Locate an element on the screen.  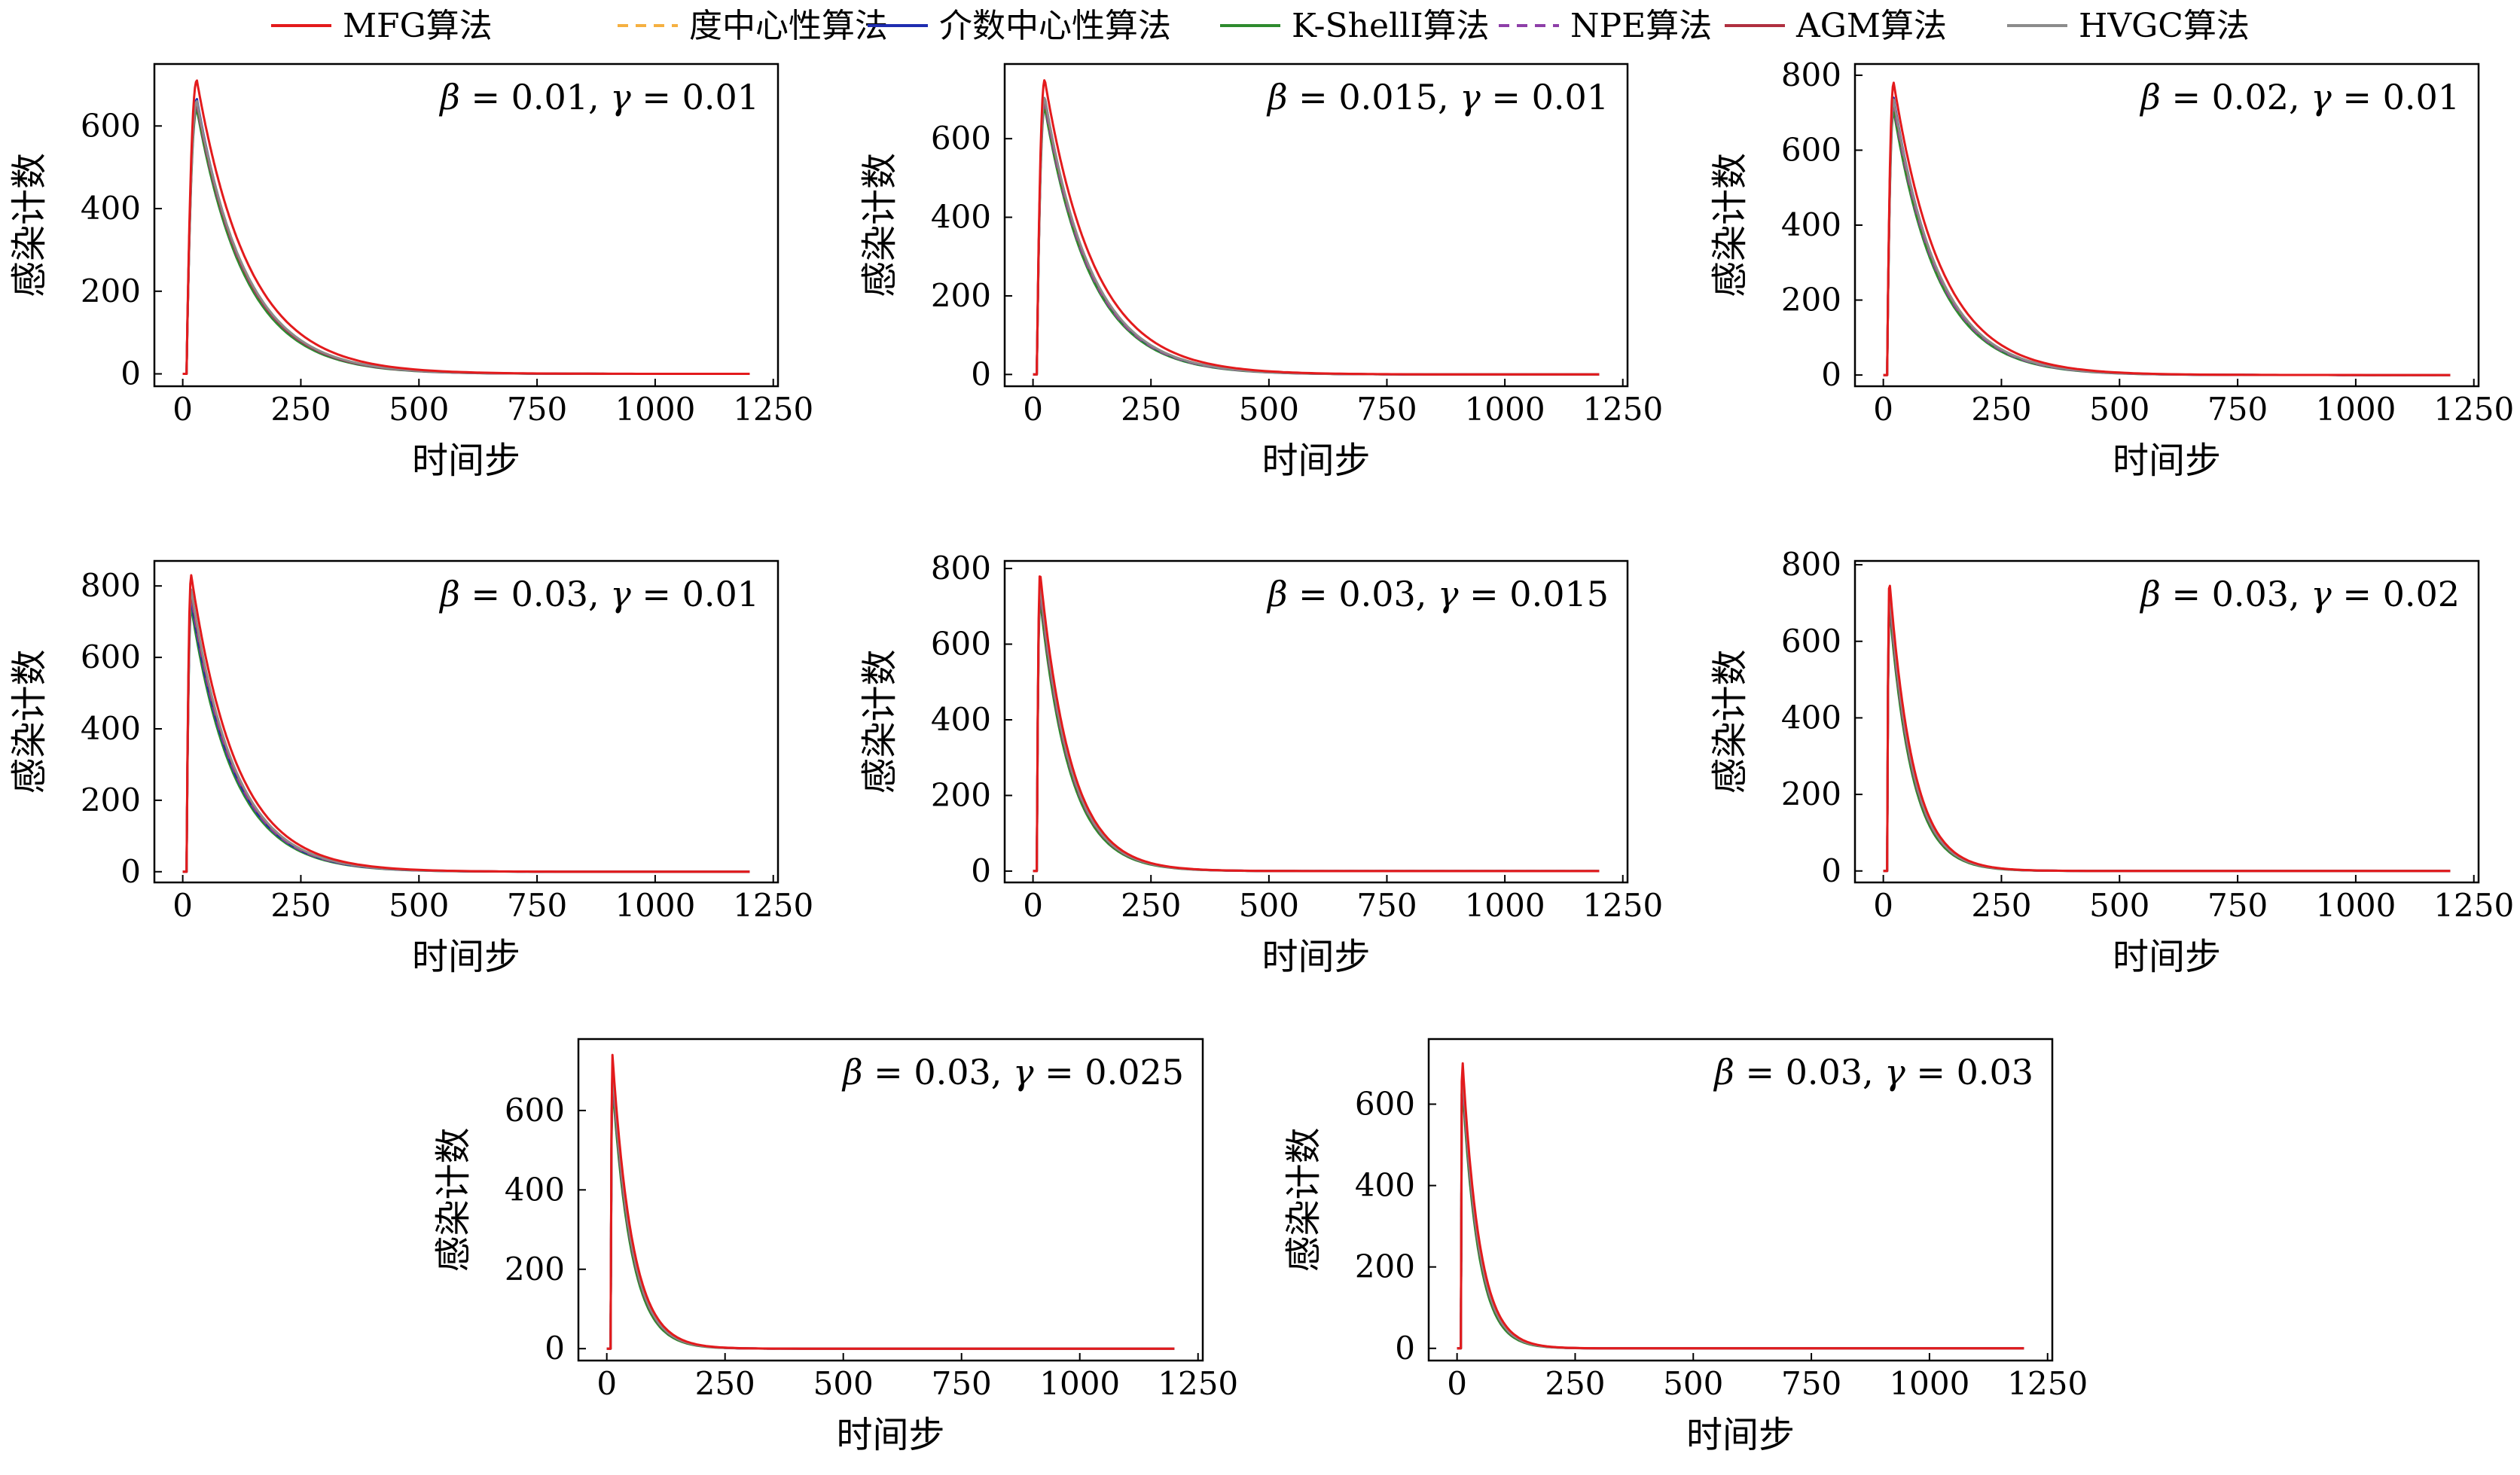
legend-label: HVGC算法 is located at coordinates (2164, 26).